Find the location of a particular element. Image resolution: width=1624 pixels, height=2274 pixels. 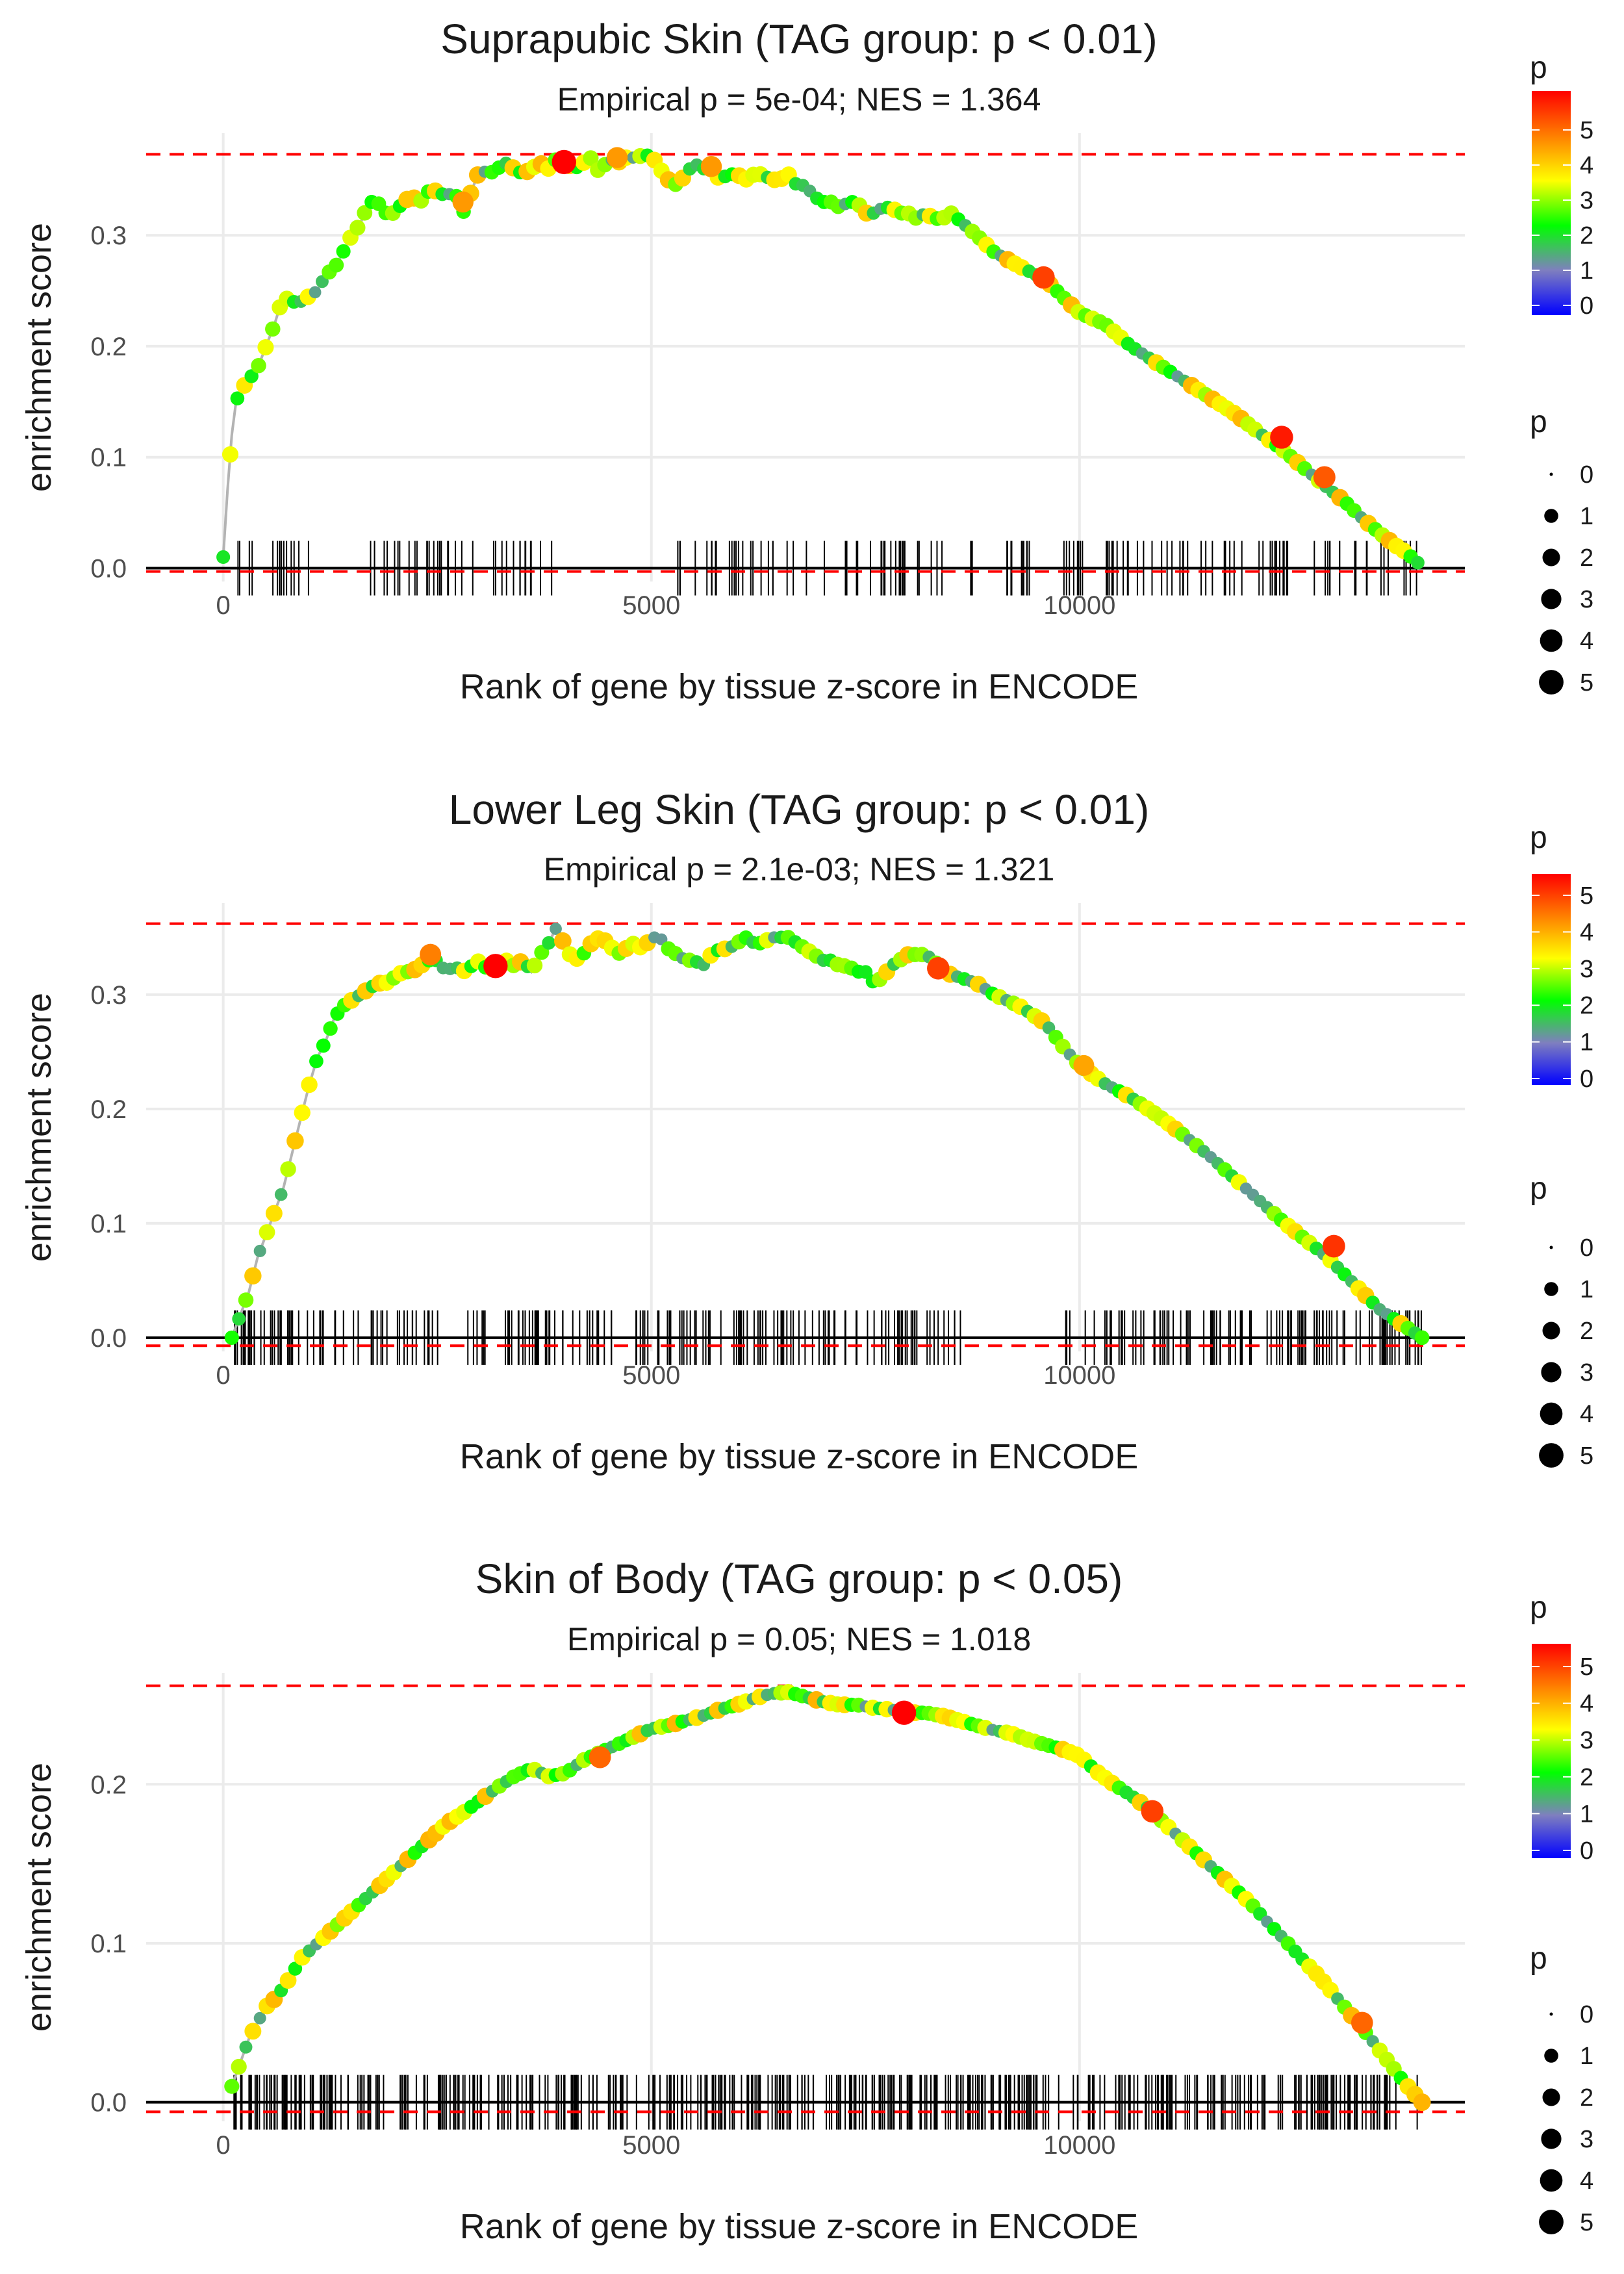

y-tick-label: 0.1 is located at coordinates (108, 1944).